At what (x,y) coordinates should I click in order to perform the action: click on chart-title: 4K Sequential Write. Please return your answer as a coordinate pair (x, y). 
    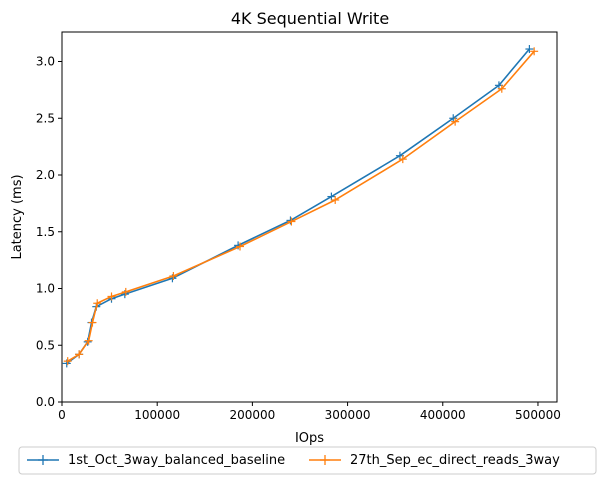
    Looking at the image, I should click on (310, 18).